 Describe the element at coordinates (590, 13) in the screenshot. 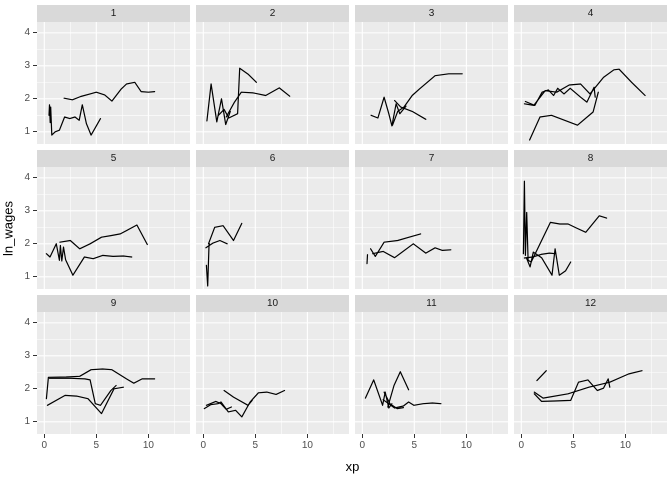

I see `facet-strip-label: 4` at that location.